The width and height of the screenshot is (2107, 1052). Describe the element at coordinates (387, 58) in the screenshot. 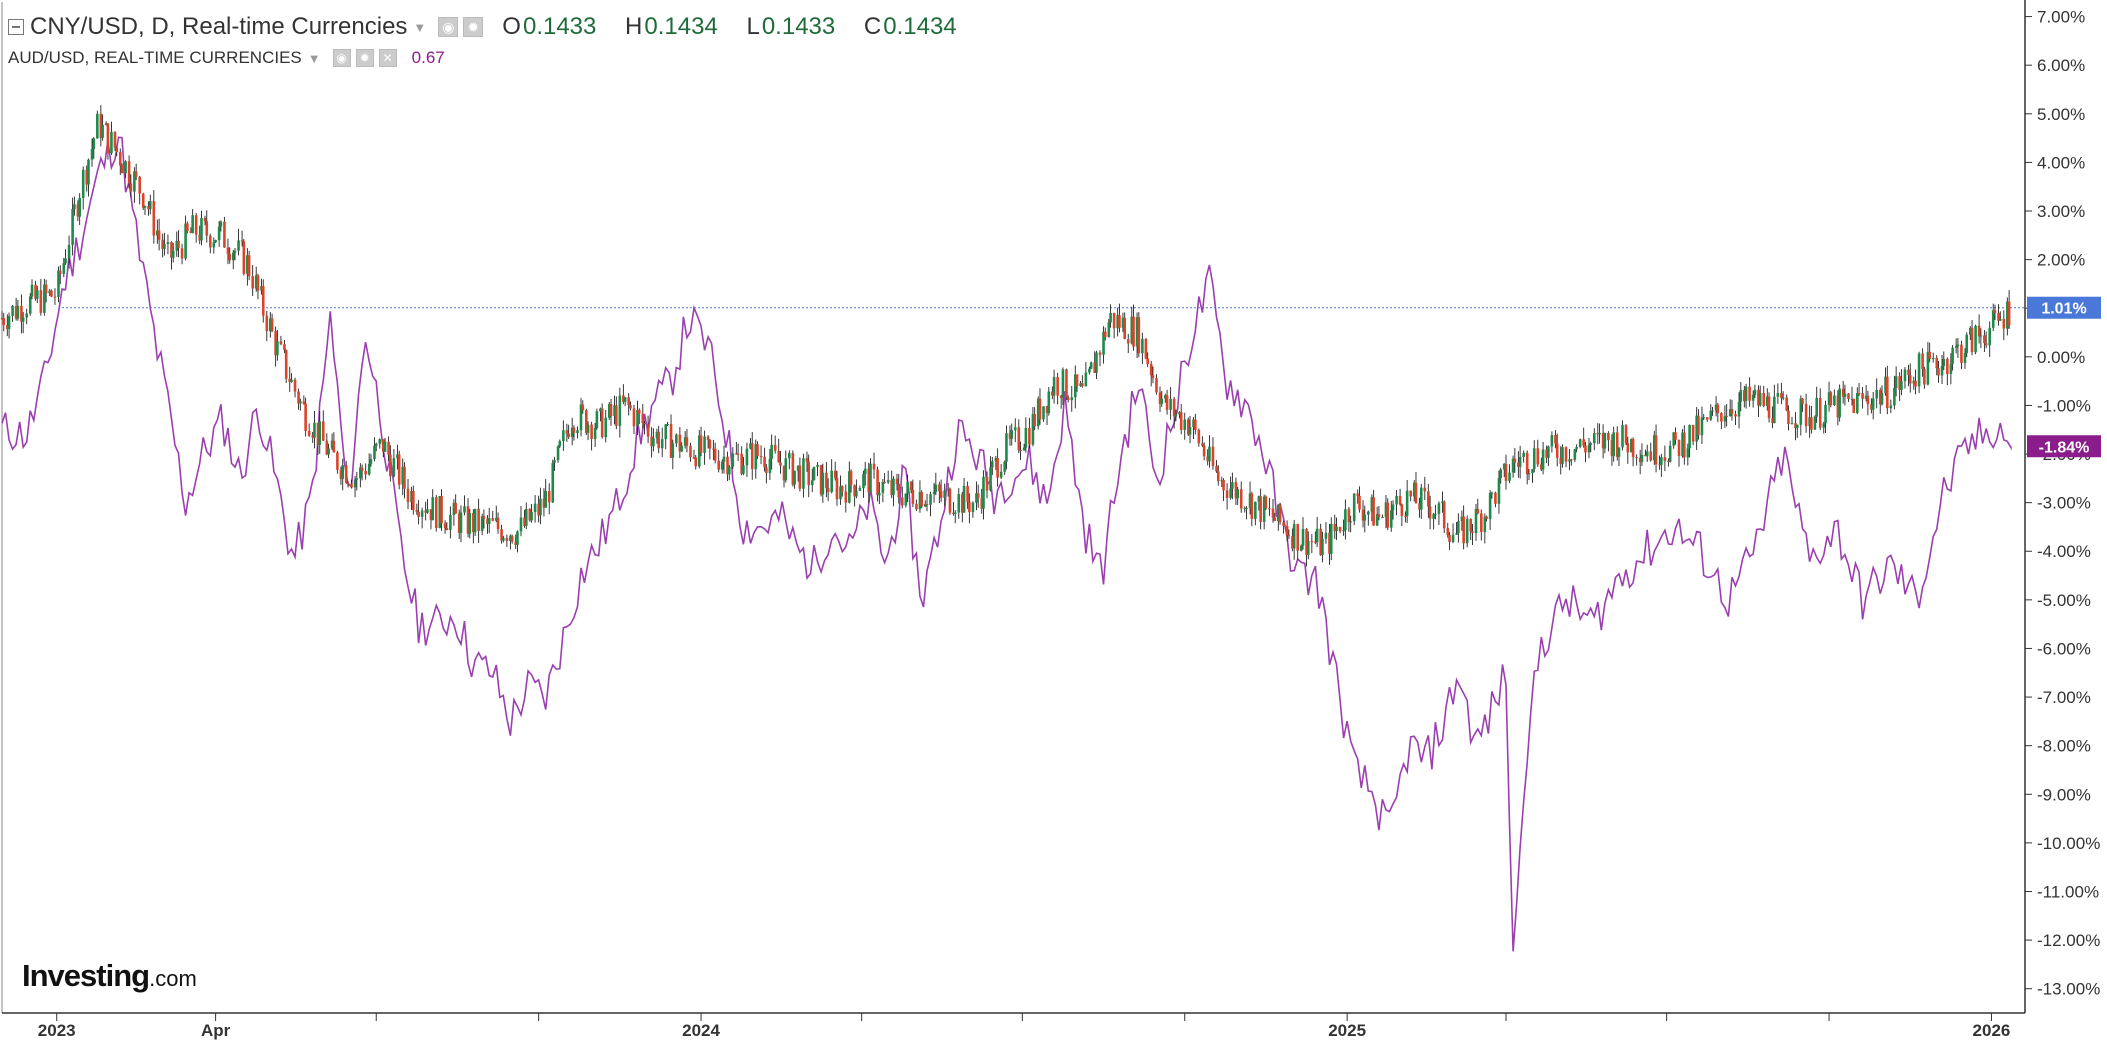

I see `overlay-close-icon: ✕` at that location.